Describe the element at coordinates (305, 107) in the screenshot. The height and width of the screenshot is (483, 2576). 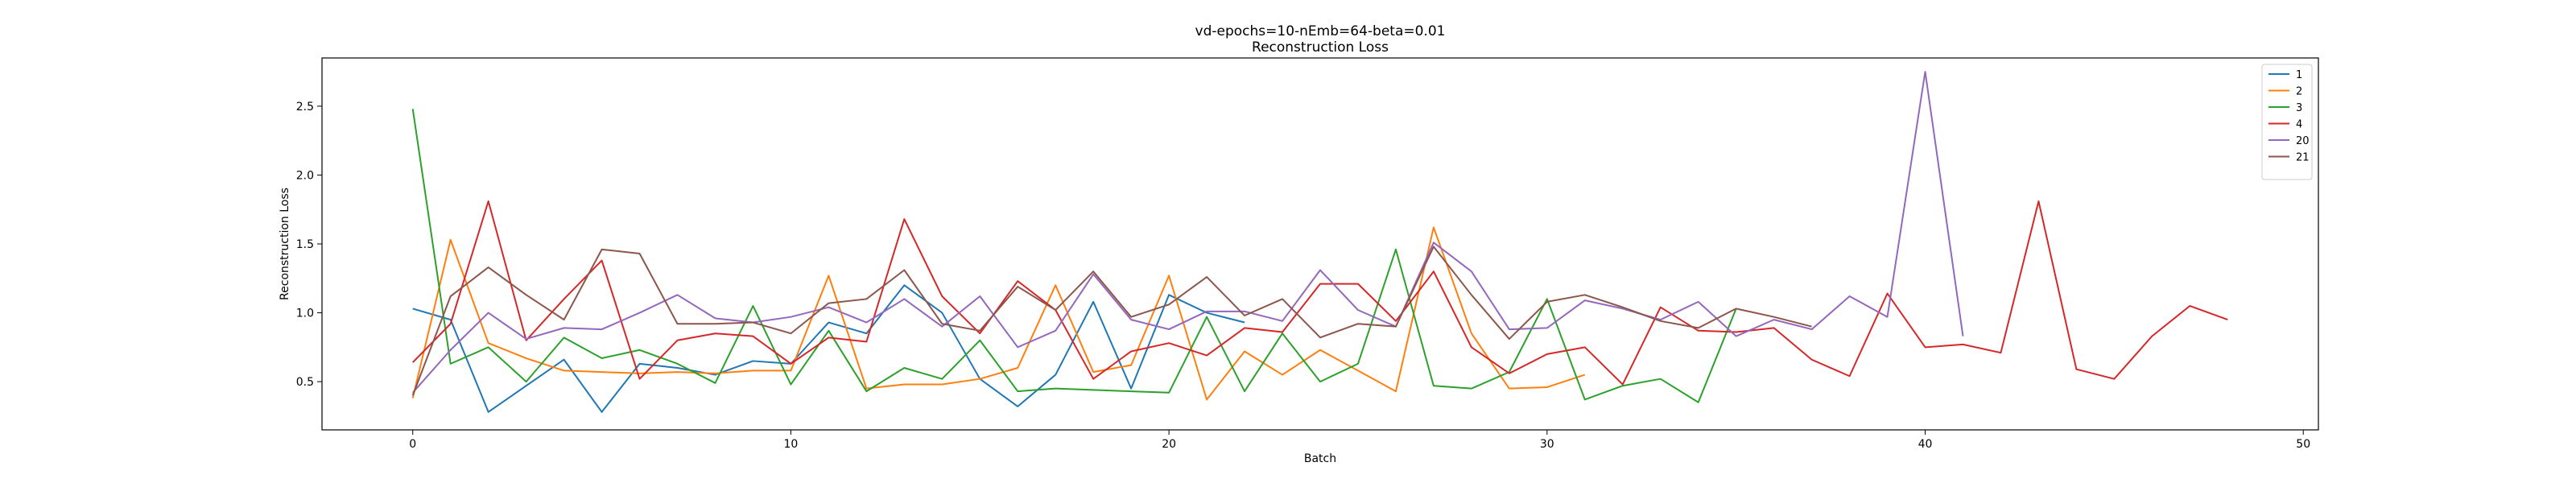
I see `y-tick-label: 2.5` at that location.